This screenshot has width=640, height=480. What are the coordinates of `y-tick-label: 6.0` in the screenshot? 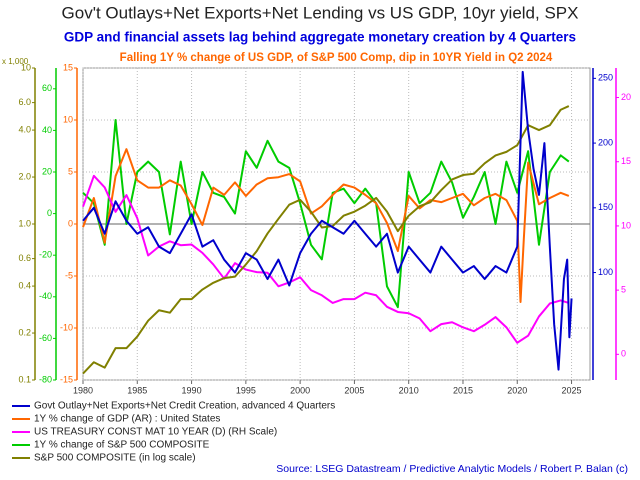 It's located at (24, 102).